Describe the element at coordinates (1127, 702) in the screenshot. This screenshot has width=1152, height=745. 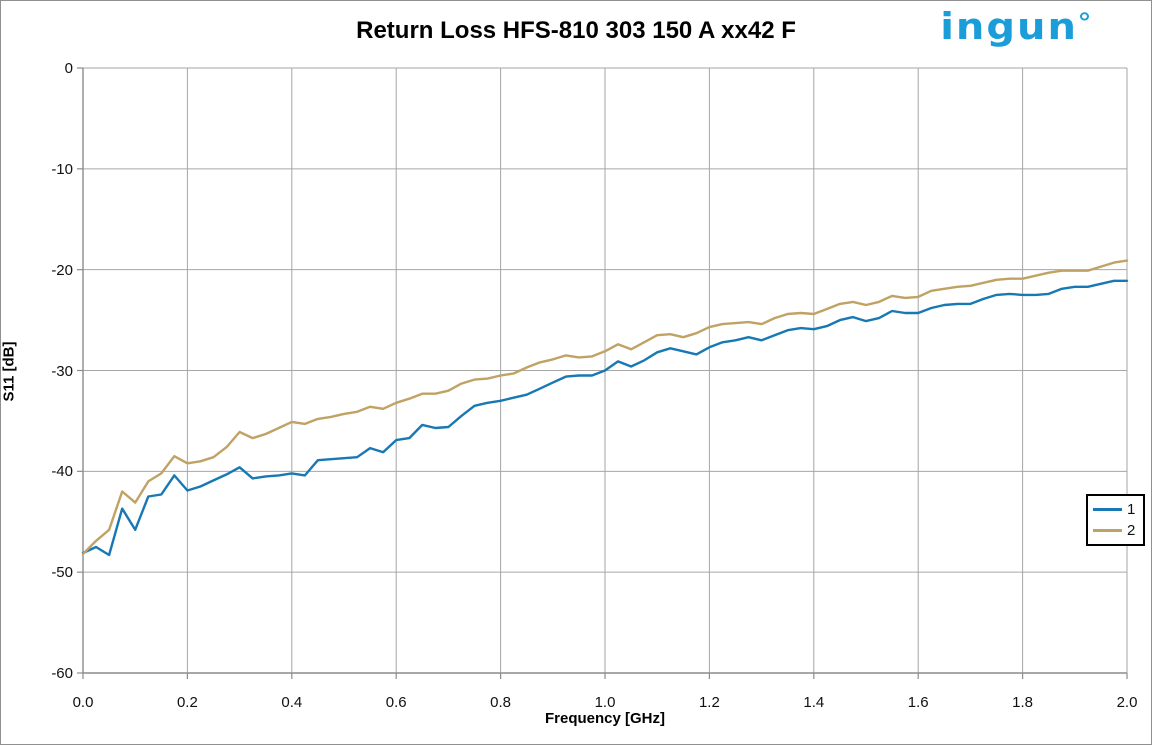
I see `x-tick-label: 2.0` at that location.